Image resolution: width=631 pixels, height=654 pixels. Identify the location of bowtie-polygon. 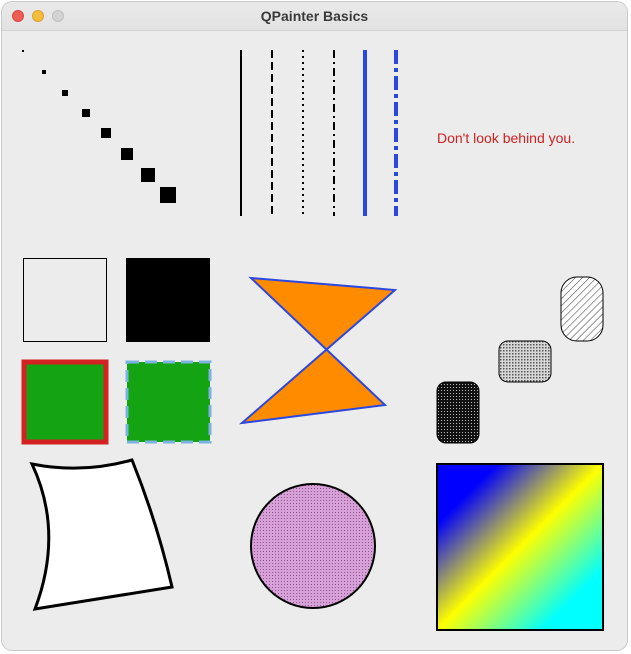
(318, 350).